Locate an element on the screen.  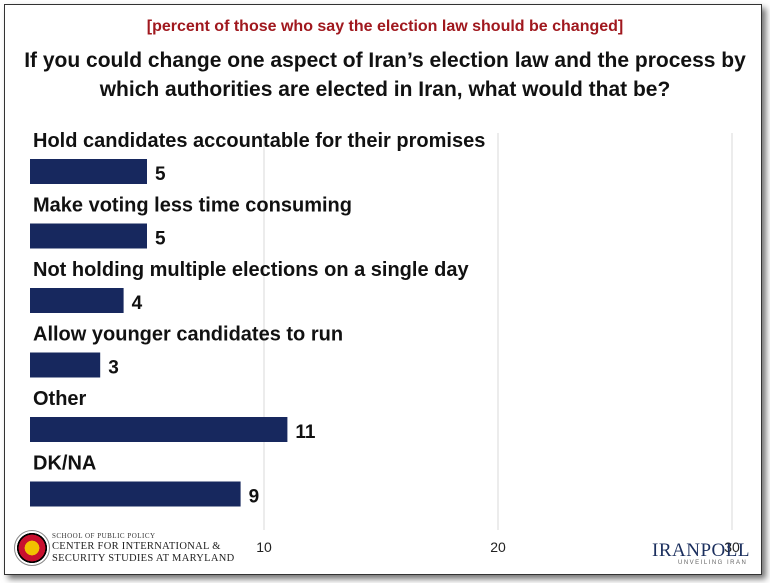
x-tick-label: 20 is located at coordinates (498, 547).